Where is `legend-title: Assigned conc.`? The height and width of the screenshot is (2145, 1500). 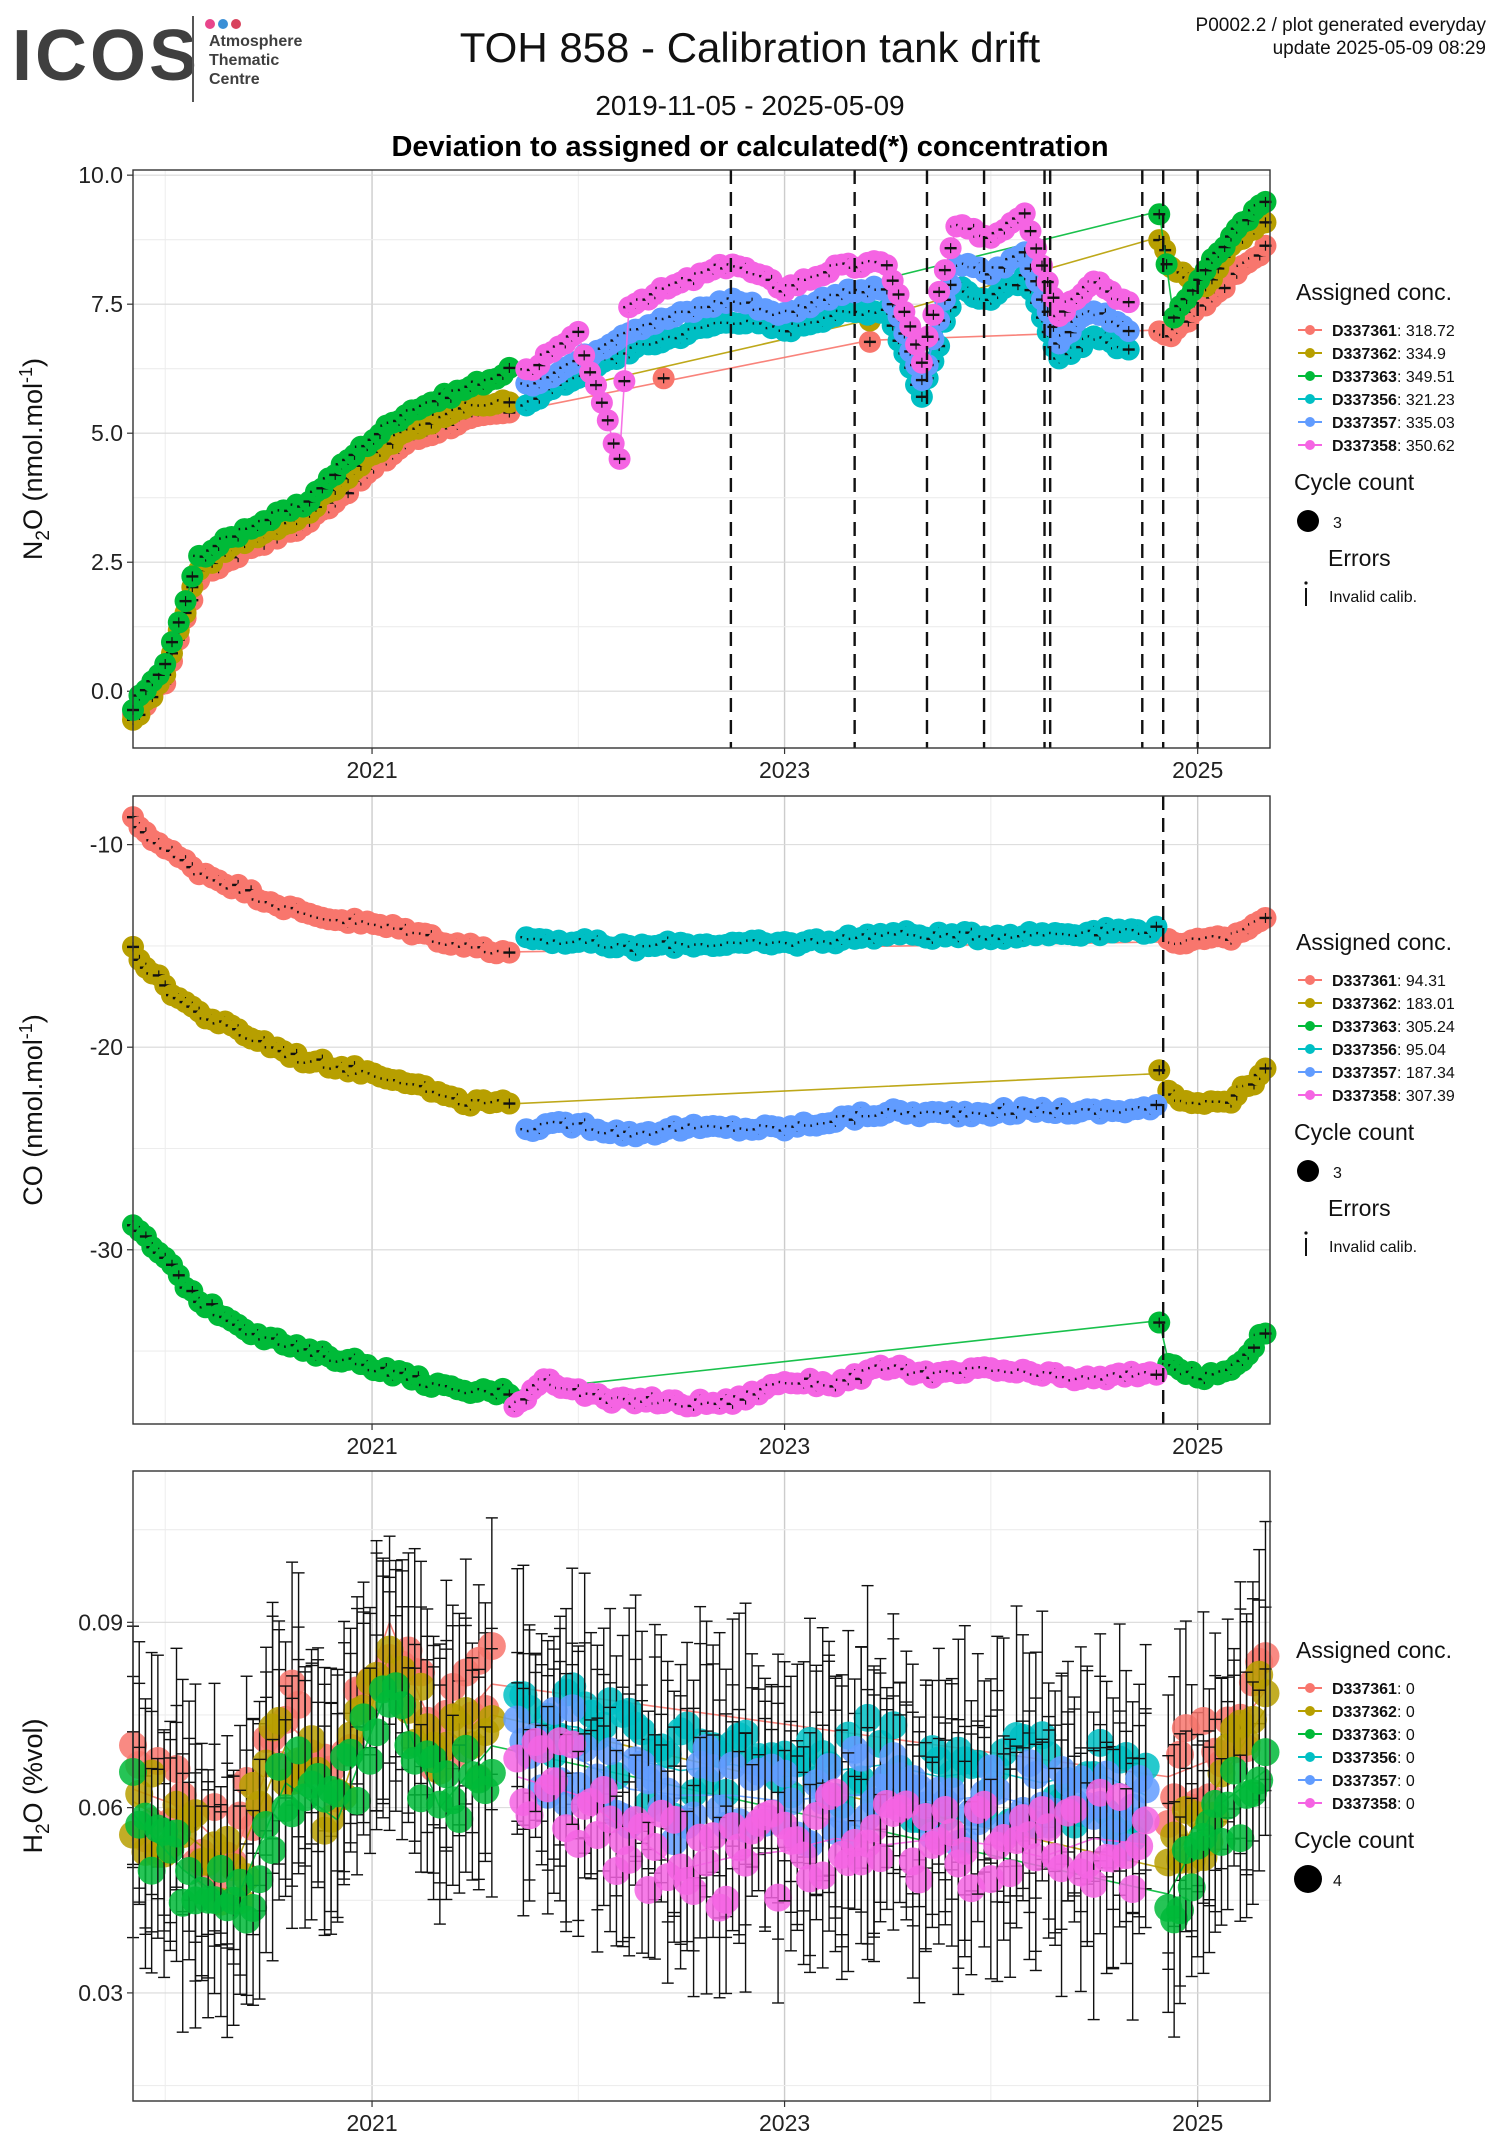 legend-title: Assigned conc. is located at coordinates (1374, 942).